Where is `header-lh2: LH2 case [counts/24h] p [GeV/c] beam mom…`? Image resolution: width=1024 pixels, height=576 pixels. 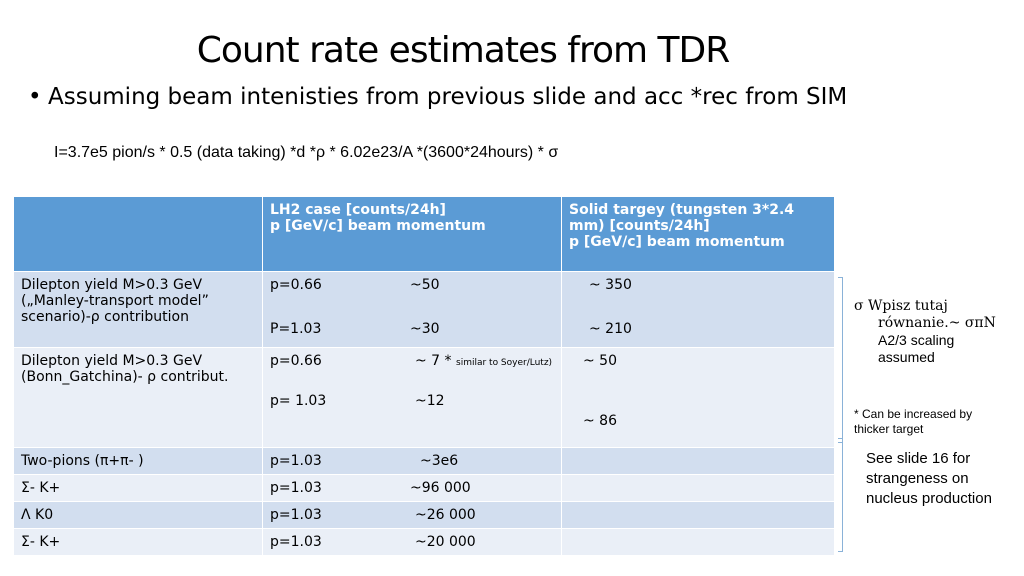 header-lh2: LH2 case [counts/24h] p [GeV/c] beam mom… is located at coordinates (412, 234).